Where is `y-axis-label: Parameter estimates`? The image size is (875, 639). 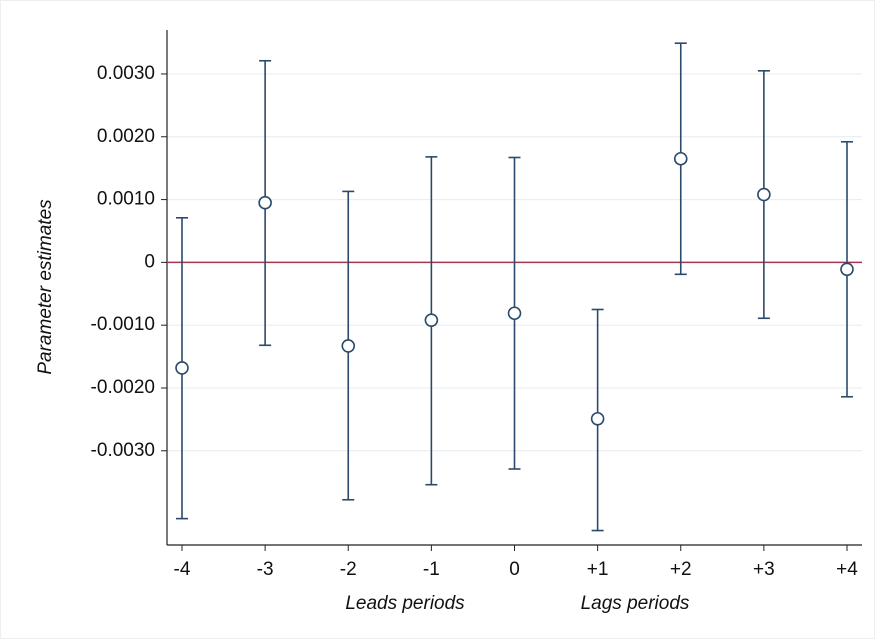 y-axis-label: Parameter estimates is located at coordinates (45, 287).